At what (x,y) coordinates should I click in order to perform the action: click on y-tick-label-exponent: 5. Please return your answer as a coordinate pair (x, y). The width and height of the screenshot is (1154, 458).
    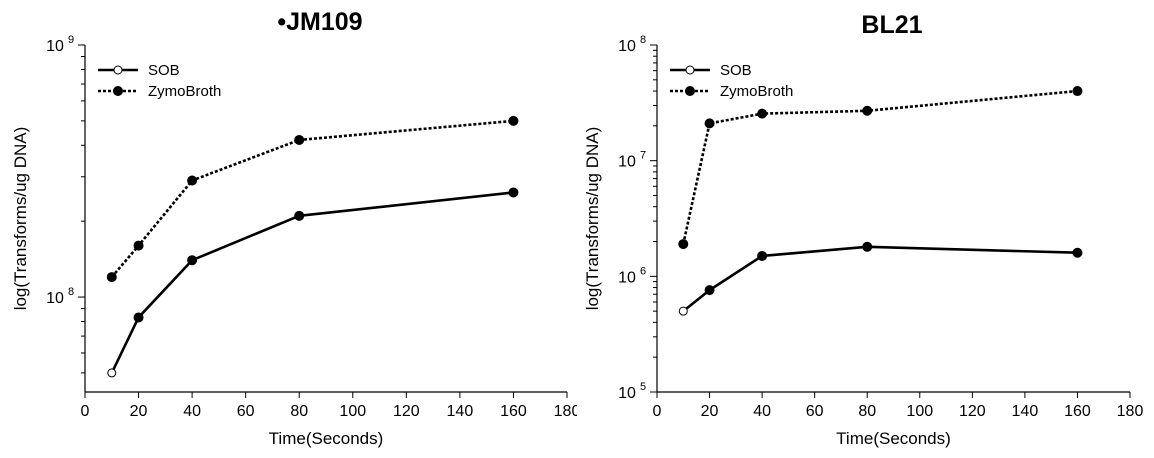
    Looking at the image, I should click on (643, 387).